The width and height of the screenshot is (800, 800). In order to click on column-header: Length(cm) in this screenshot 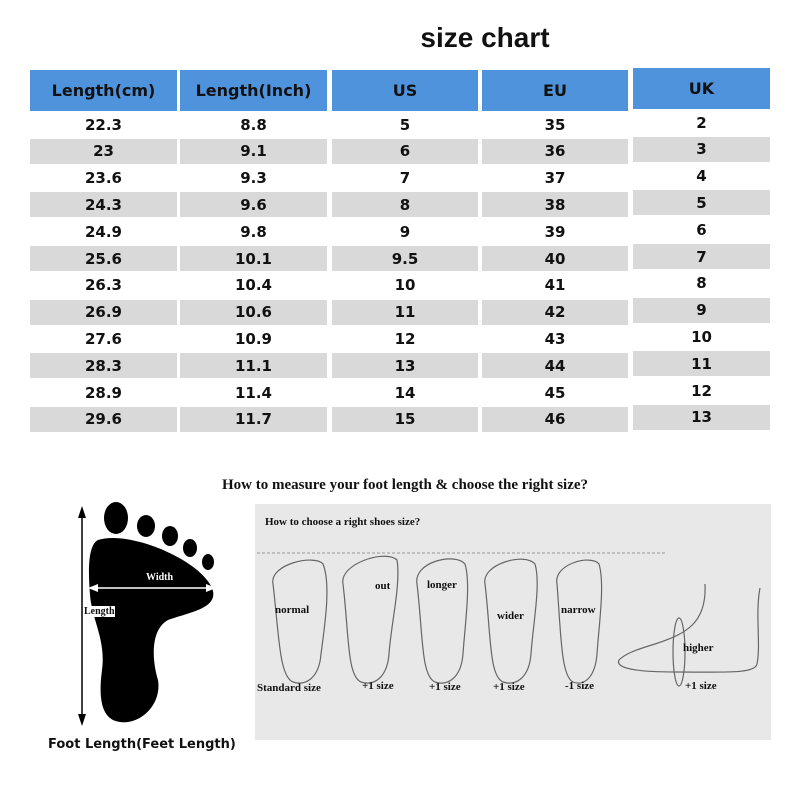, I will do `click(103, 90)`.